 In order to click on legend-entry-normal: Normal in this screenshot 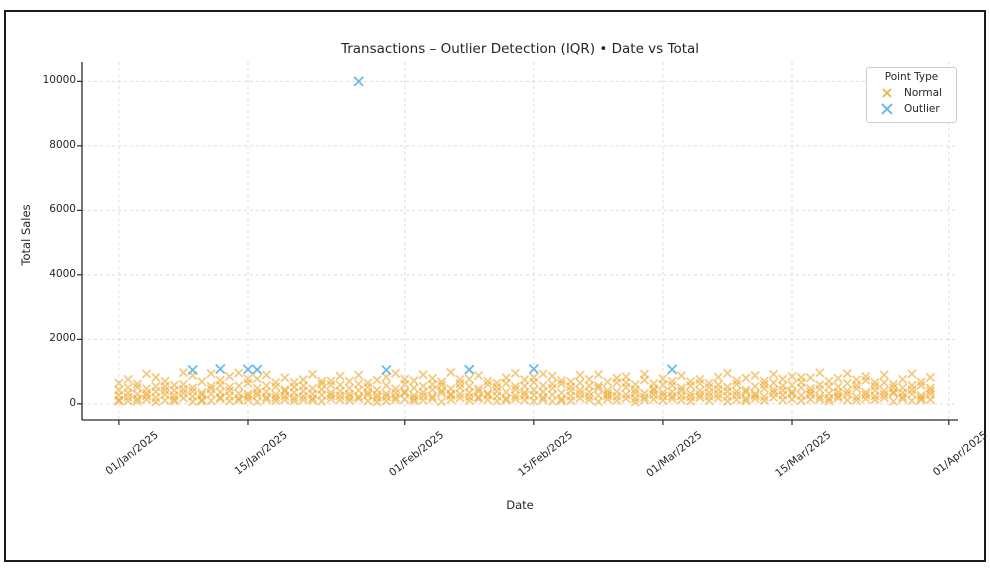, I will do `click(911, 93)`.